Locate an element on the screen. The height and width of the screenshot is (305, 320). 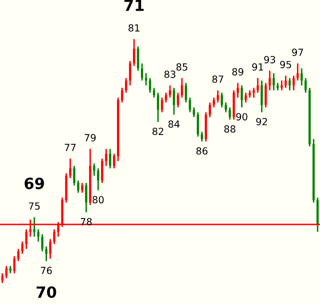
annotation: 71 is located at coordinates (134, 5).